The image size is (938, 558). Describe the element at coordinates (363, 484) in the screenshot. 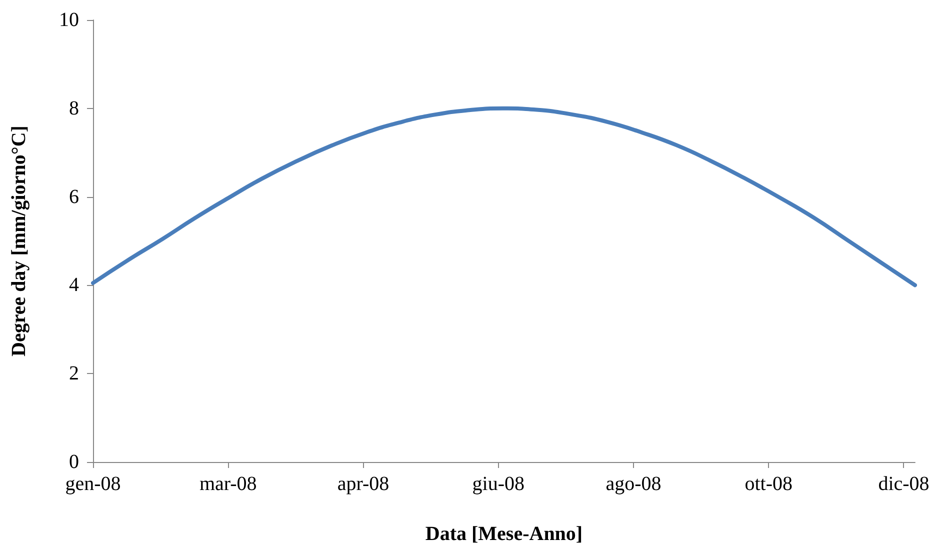

I see `x-tick-label: apr-08` at that location.